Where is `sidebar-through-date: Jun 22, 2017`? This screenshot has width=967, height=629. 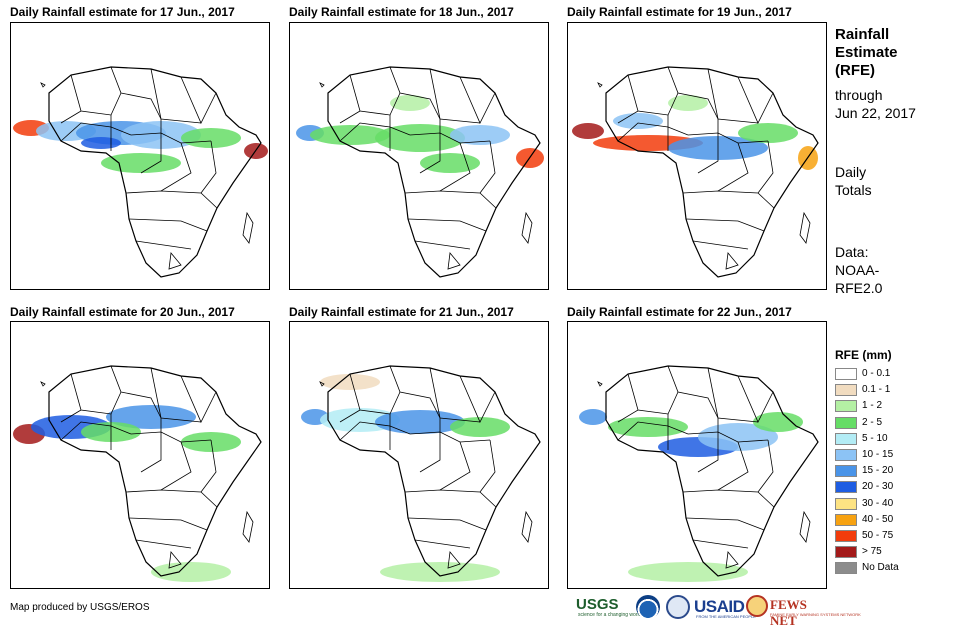 sidebar-through-date: Jun 22, 2017 is located at coordinates (875, 113).